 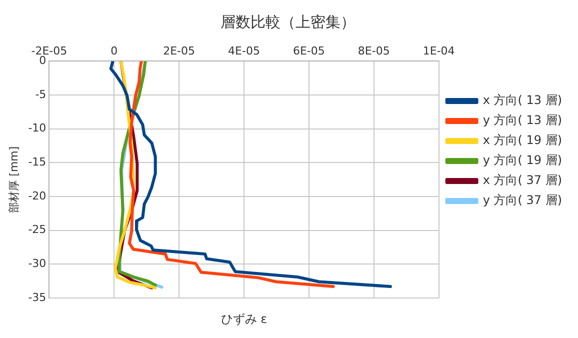 I want to click on x-tick-label: 1E-04, so click(x=438, y=51).